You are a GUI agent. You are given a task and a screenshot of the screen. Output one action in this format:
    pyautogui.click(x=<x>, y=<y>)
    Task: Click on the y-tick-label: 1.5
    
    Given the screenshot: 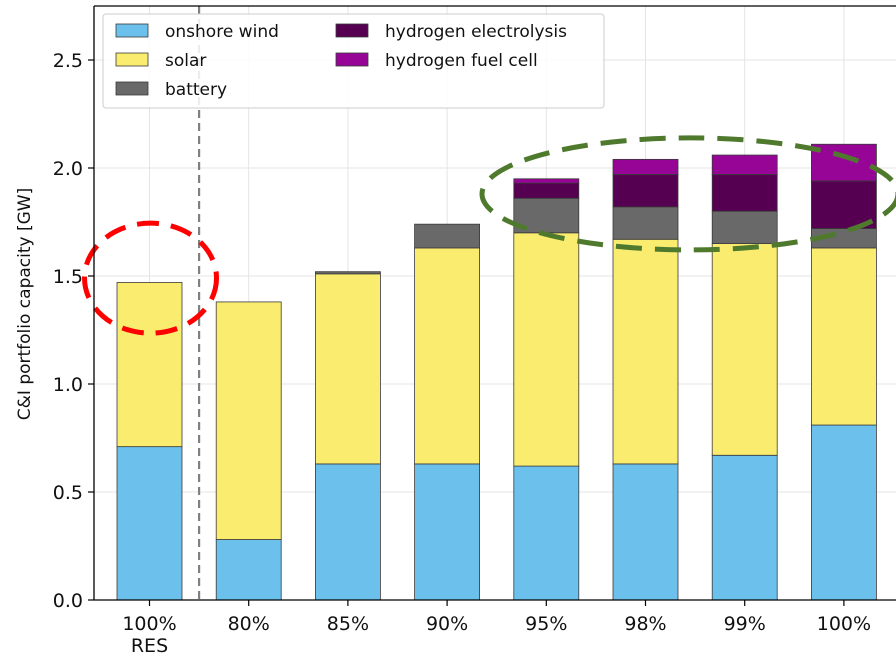 What is the action you would take?
    pyautogui.click(x=68, y=277)
    